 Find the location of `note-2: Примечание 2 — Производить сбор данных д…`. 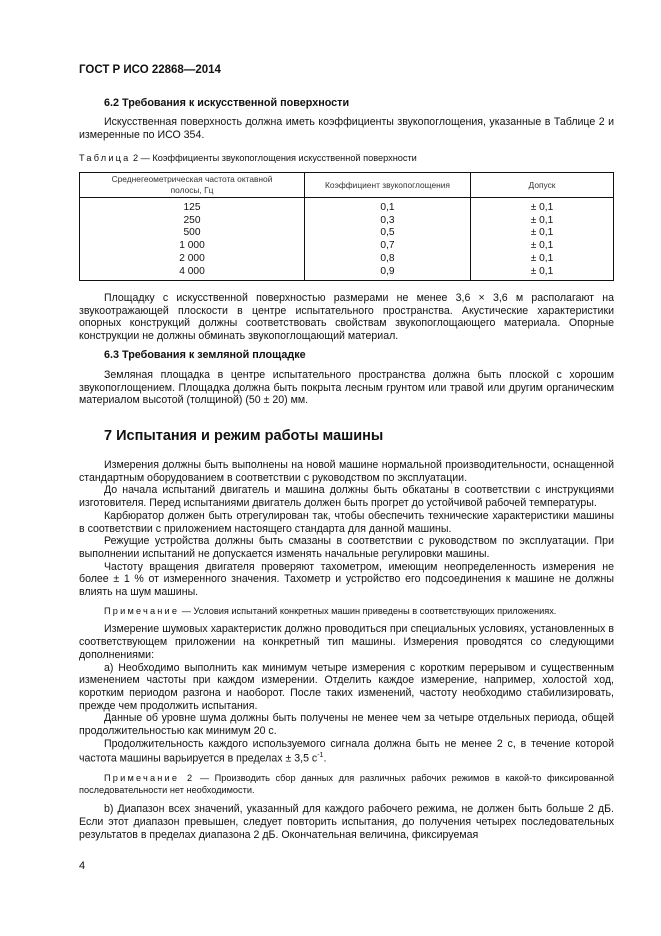

note-2: Примечание 2 — Производить сбор данных д… is located at coordinates (346, 784).